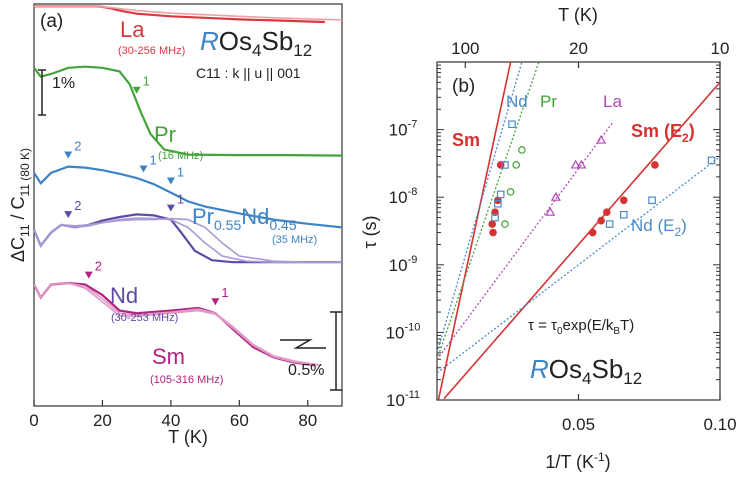 Image resolution: width=747 pixels, height=477 pixels. What do you see at coordinates (256, 43) in the screenshot?
I see `panel-a-title: ROs4Sb12` at bounding box center [256, 43].